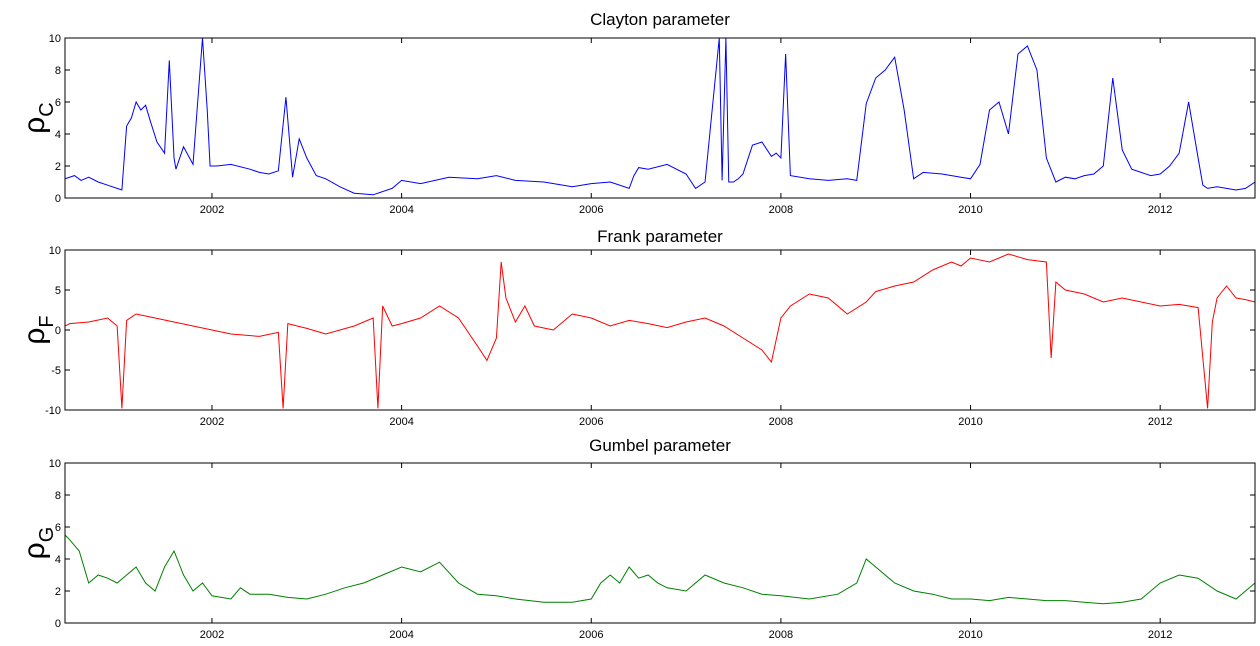 Image resolution: width=1260 pixels, height=646 pixels. I want to click on y-axis-label-subscript: G, so click(47, 535).